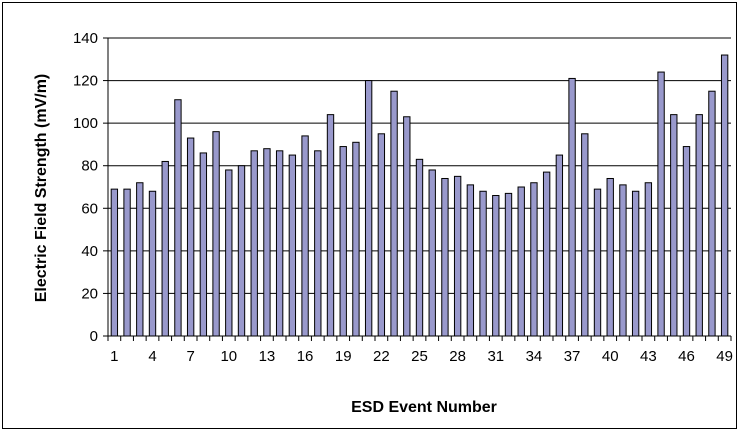 The height and width of the screenshot is (433, 741). I want to click on y-tick-label: 0, so click(94, 336).